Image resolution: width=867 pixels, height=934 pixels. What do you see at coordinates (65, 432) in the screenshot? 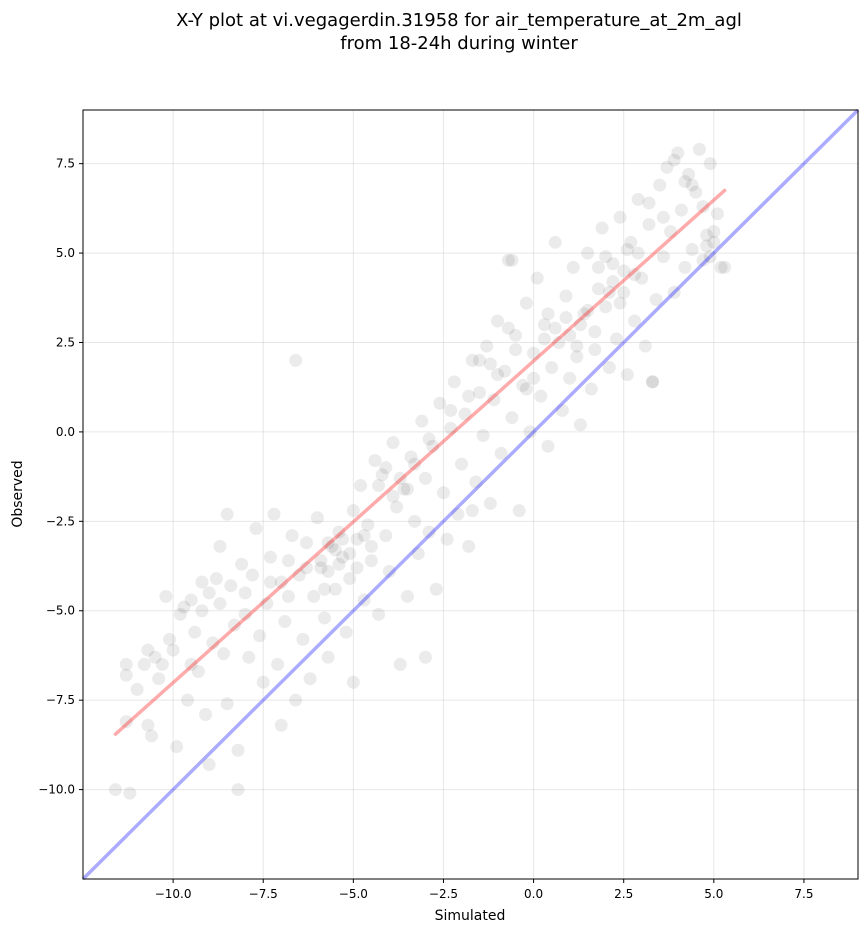
I see `y-tick-label: 0.0` at bounding box center [65, 432].